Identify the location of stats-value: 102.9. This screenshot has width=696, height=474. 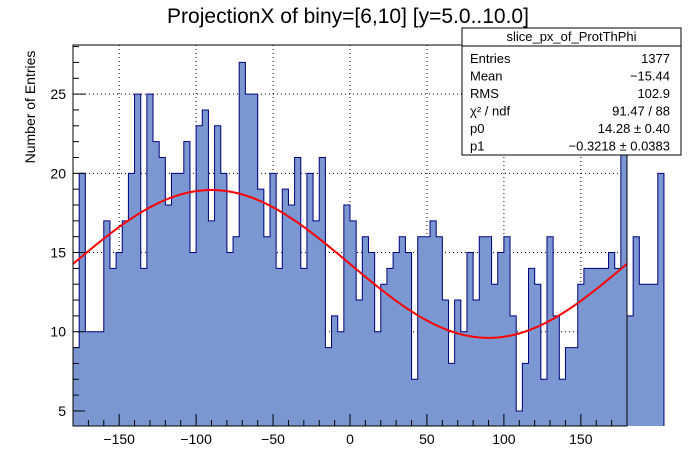
(653, 93).